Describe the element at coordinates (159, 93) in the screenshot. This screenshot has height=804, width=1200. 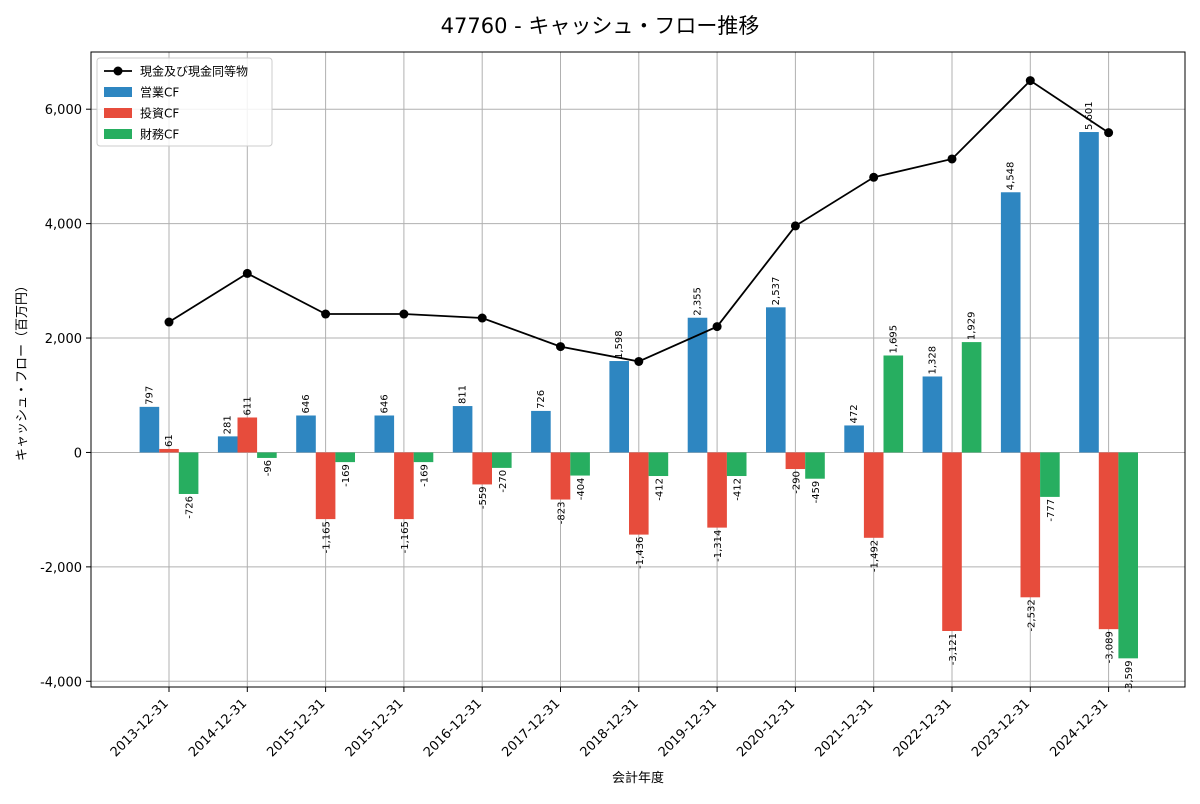
I see `legend-label: 営業CF` at that location.